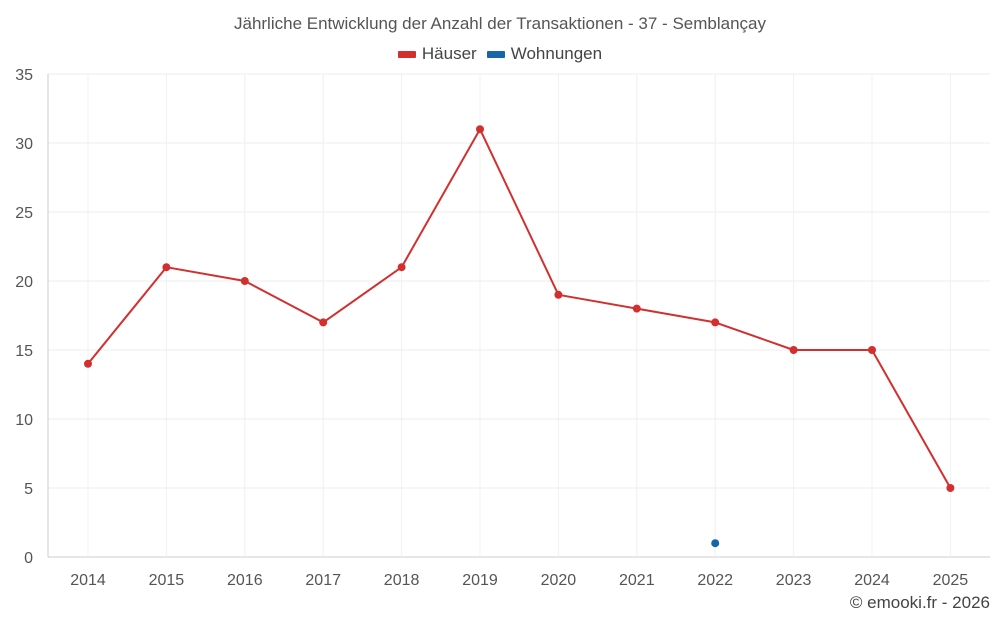 Image resolution: width=1000 pixels, height=625 pixels. Describe the element at coordinates (24, 351) in the screenshot. I see `y-tick-label: 15` at that location.